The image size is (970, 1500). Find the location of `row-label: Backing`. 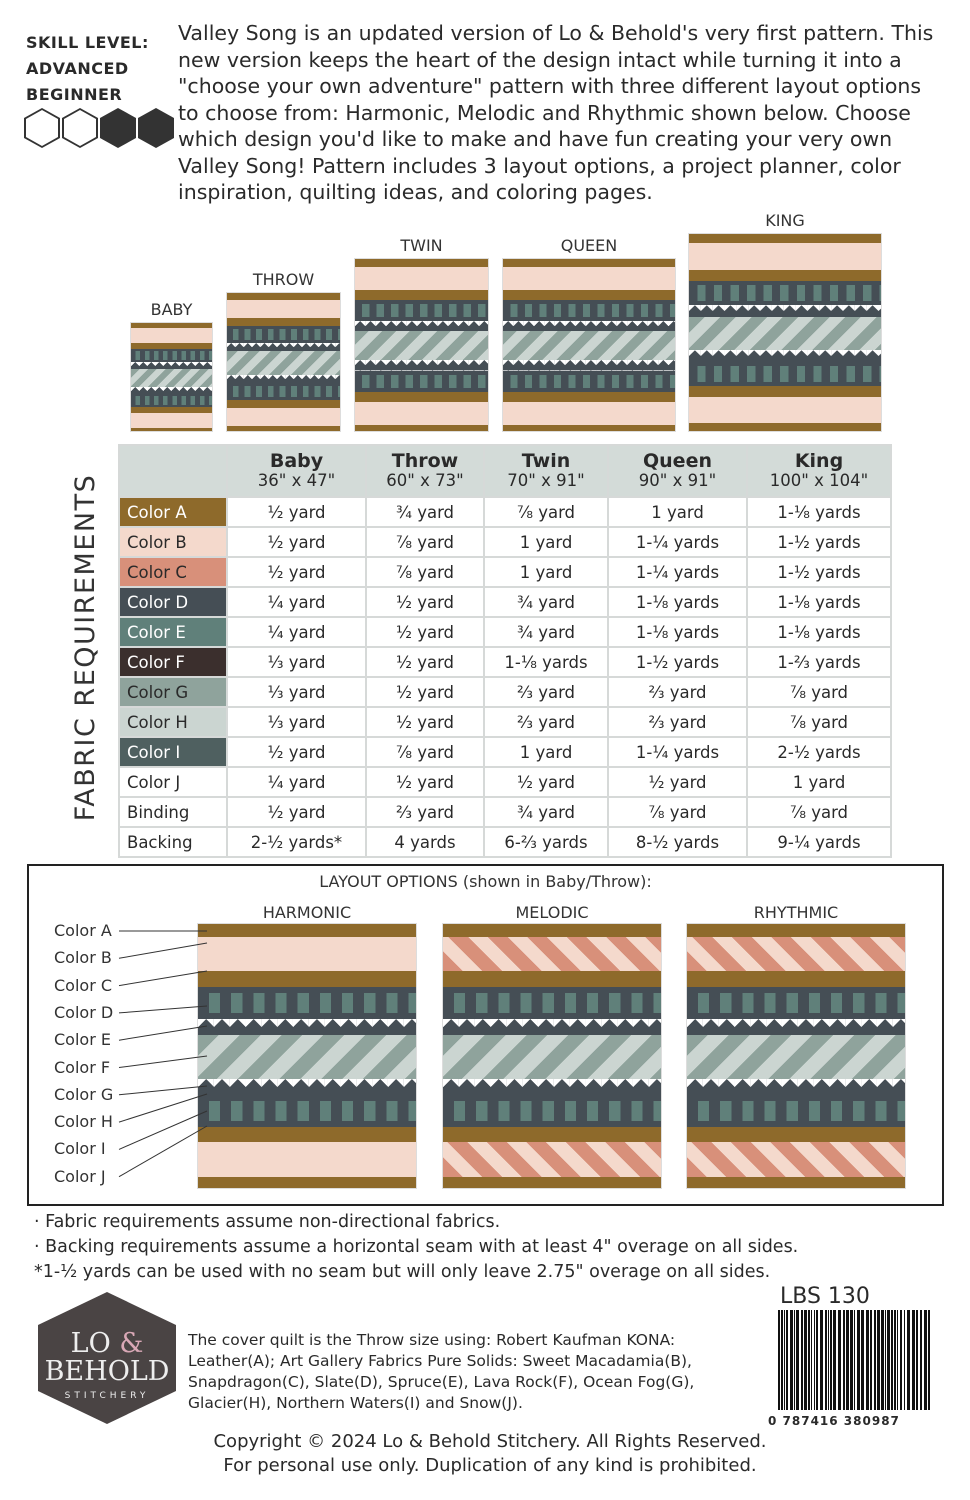

row-label: Backing is located at coordinates (173, 842).